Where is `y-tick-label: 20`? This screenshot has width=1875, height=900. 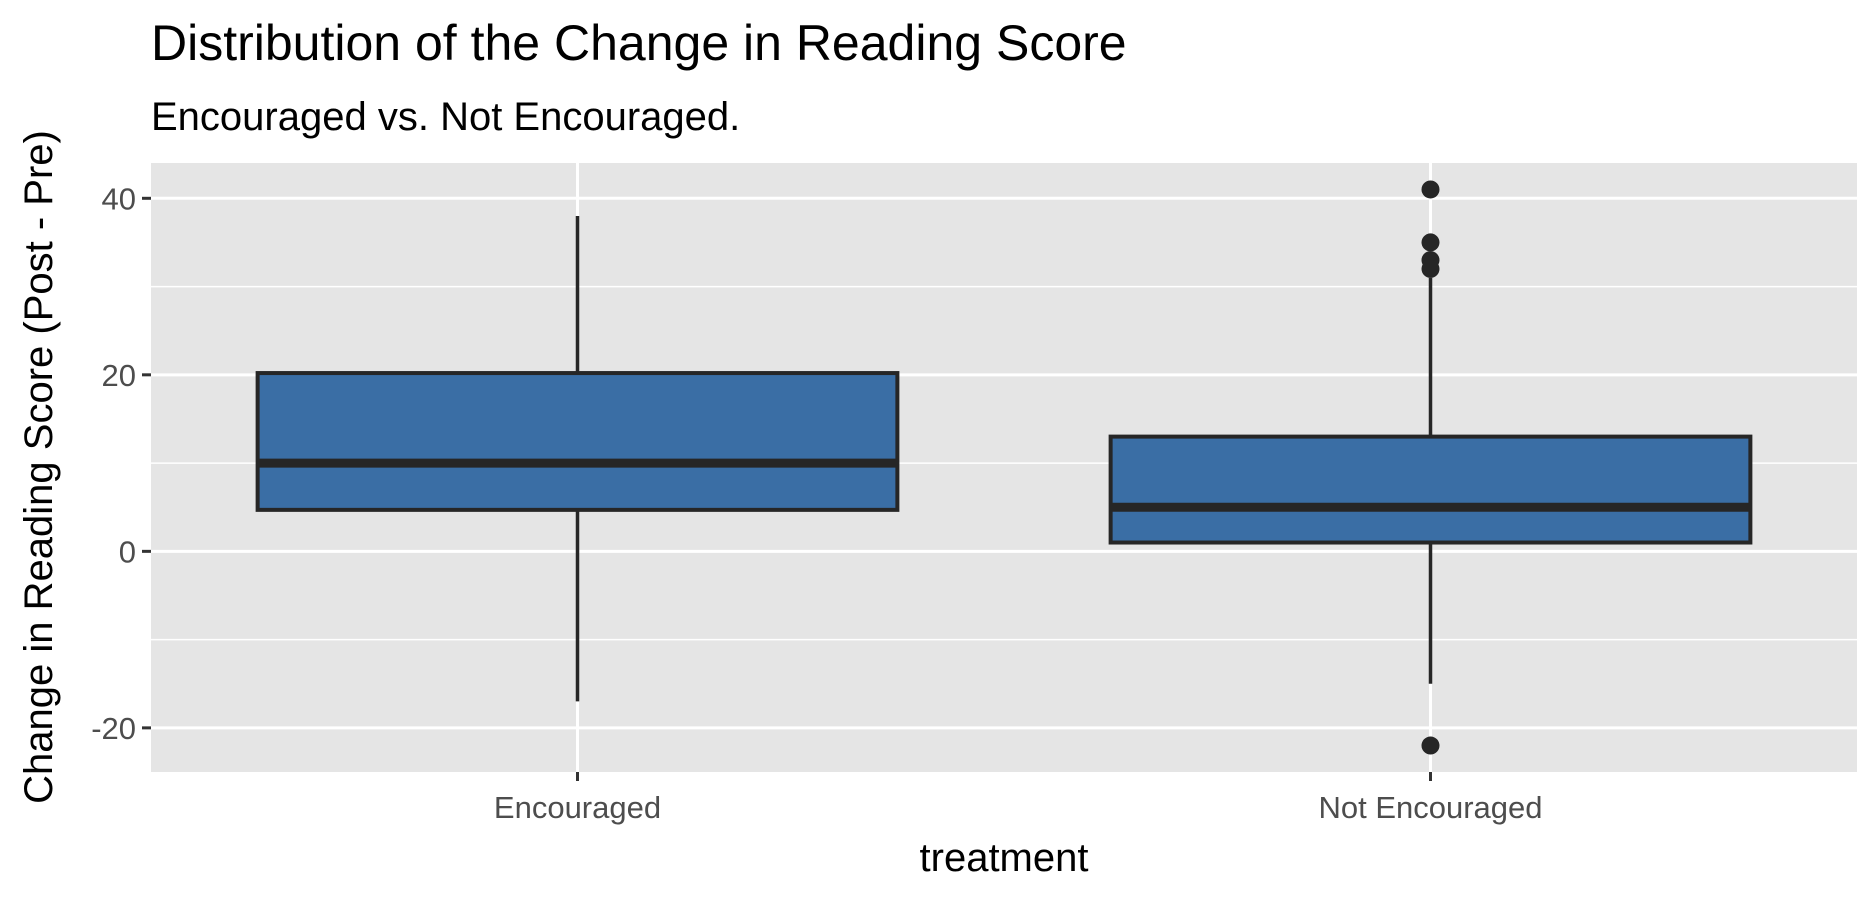
y-tick-label: 20 is located at coordinates (119, 375).